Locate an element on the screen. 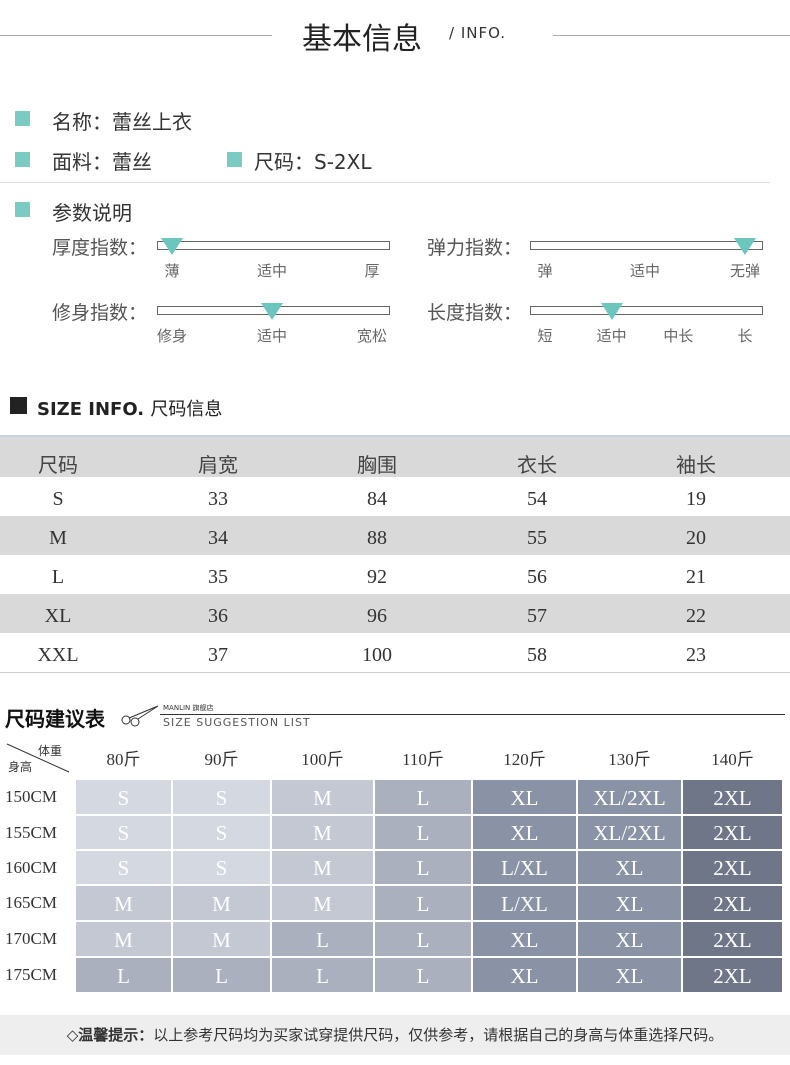 This screenshot has height=1065, width=790. table-top-rule is located at coordinates (395, 436).